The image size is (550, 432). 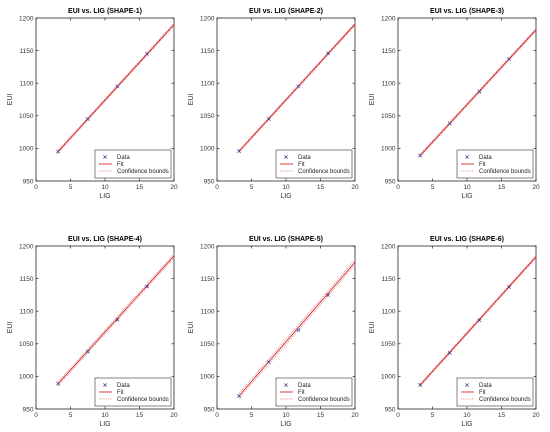 I want to click on fit-line, so click(x=296, y=329).